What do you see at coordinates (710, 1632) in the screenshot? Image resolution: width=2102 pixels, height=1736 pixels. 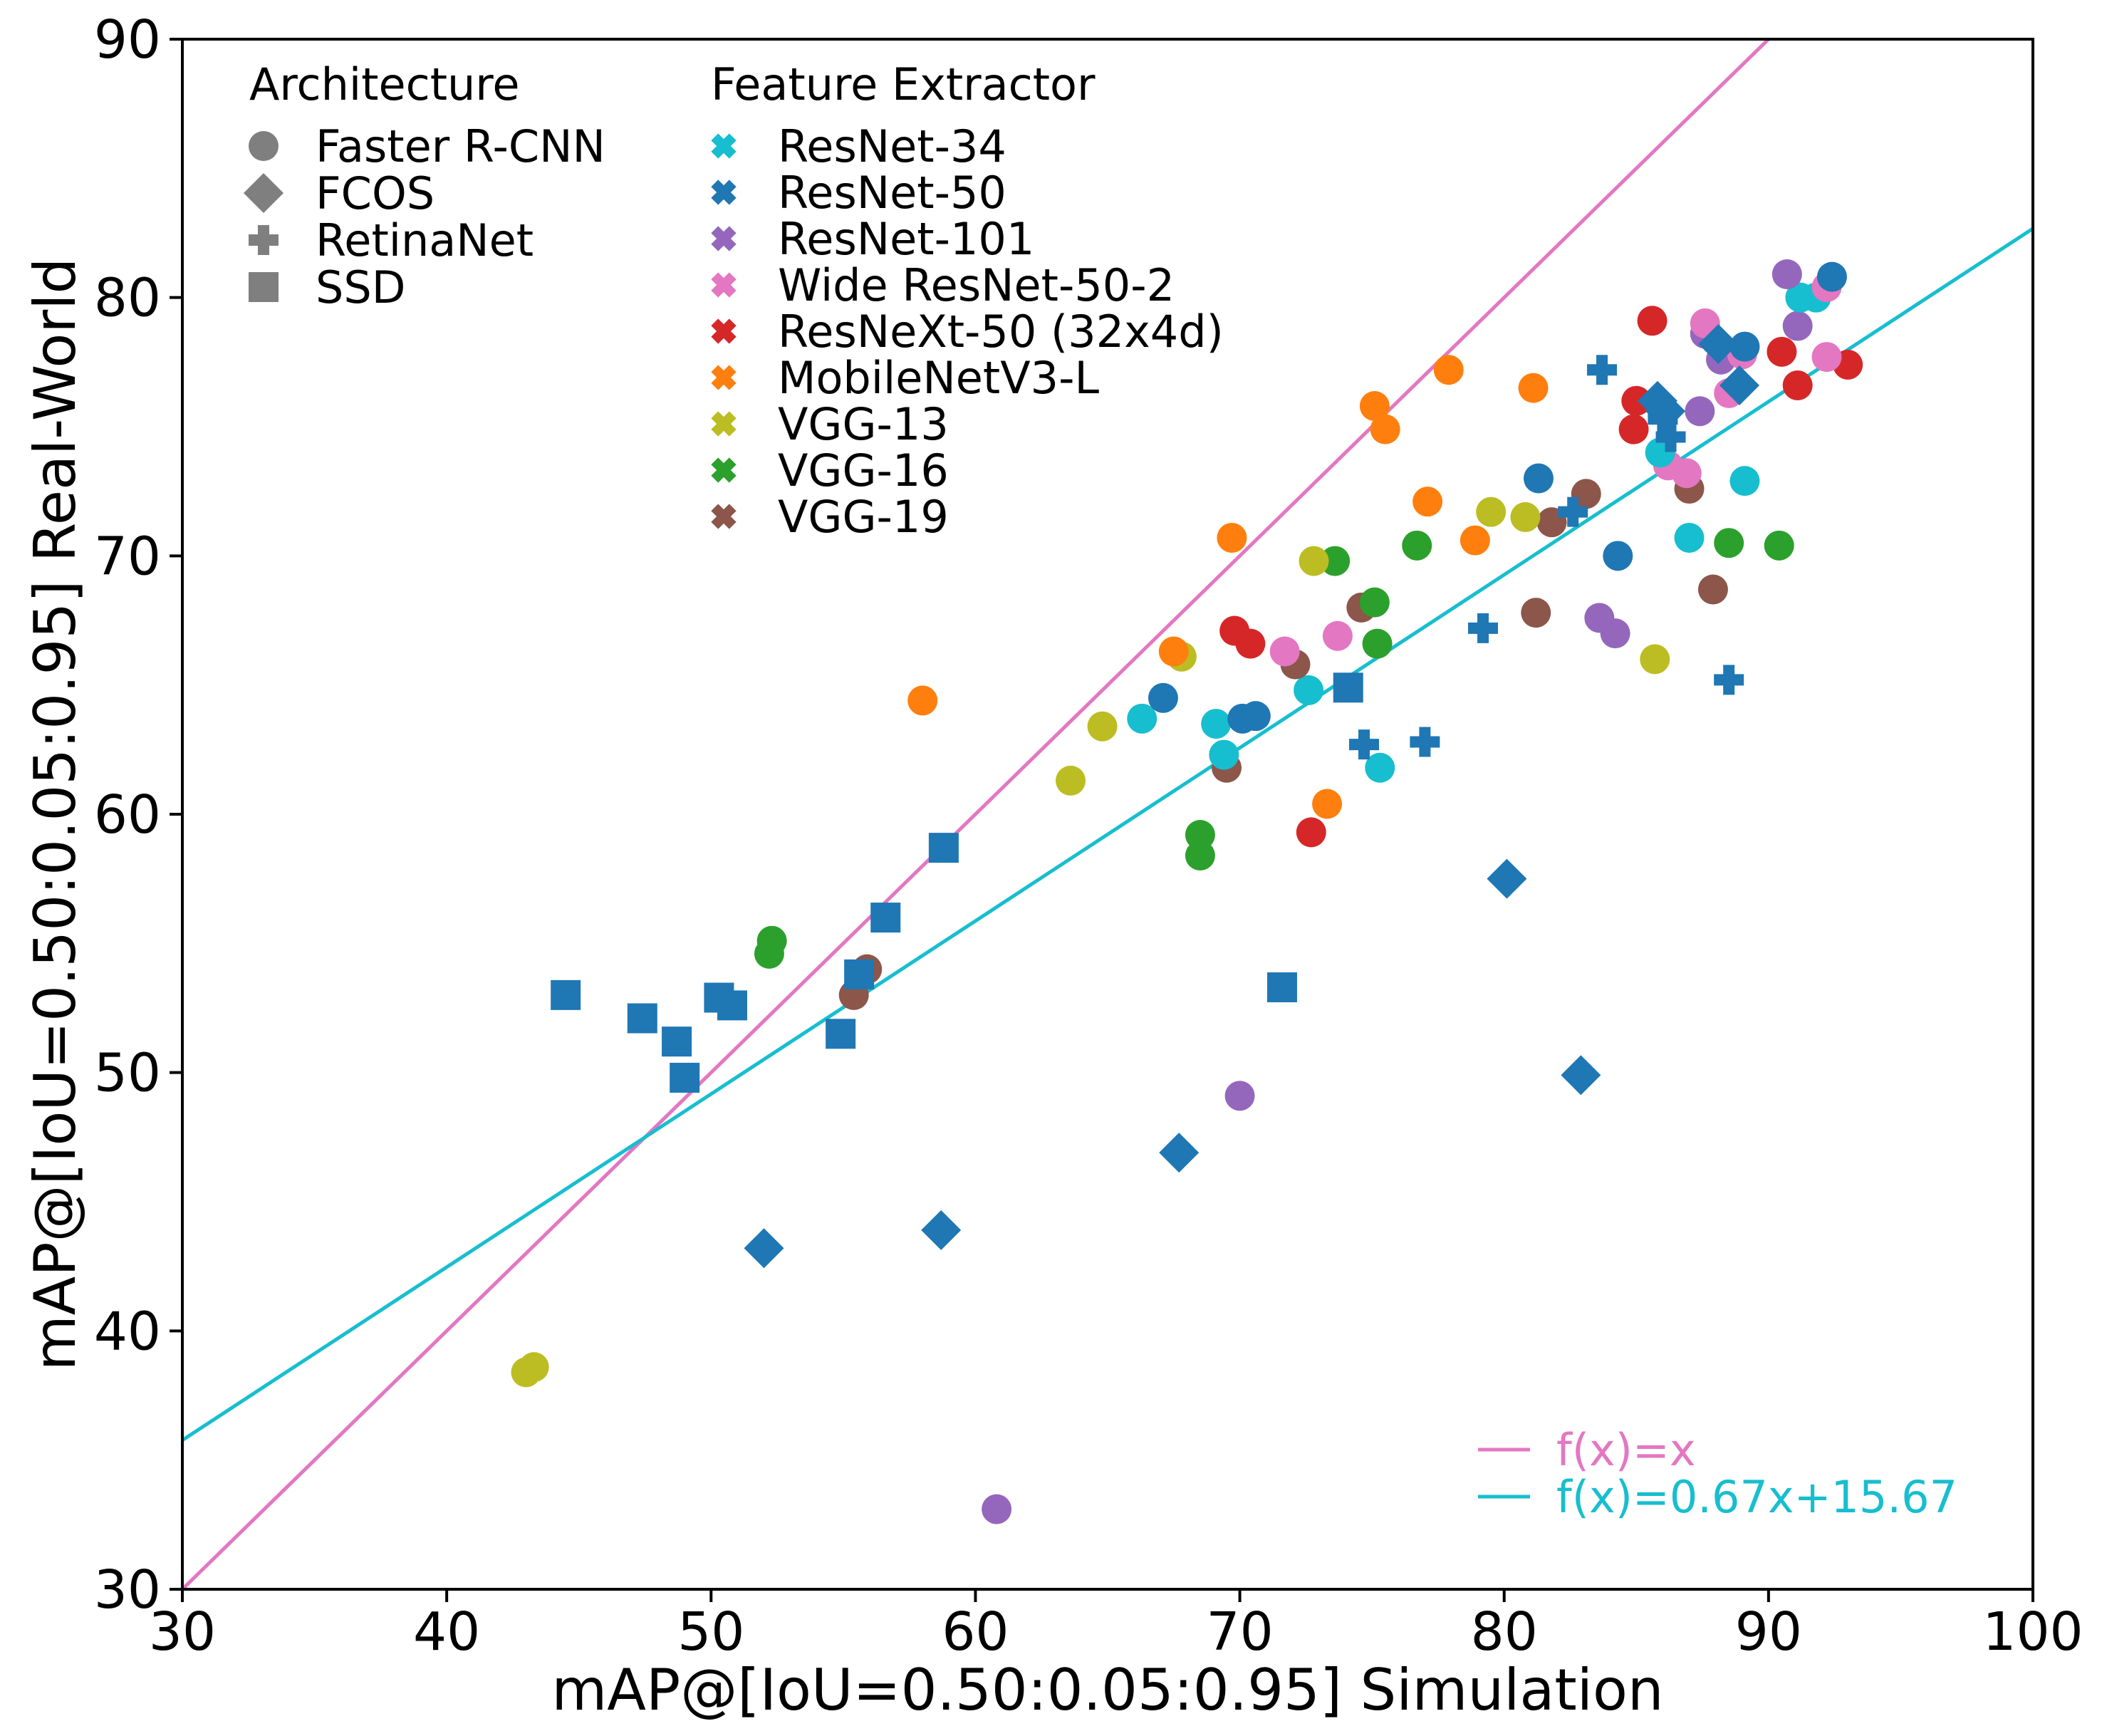 I see `x-tick-label: 50` at bounding box center [710, 1632].